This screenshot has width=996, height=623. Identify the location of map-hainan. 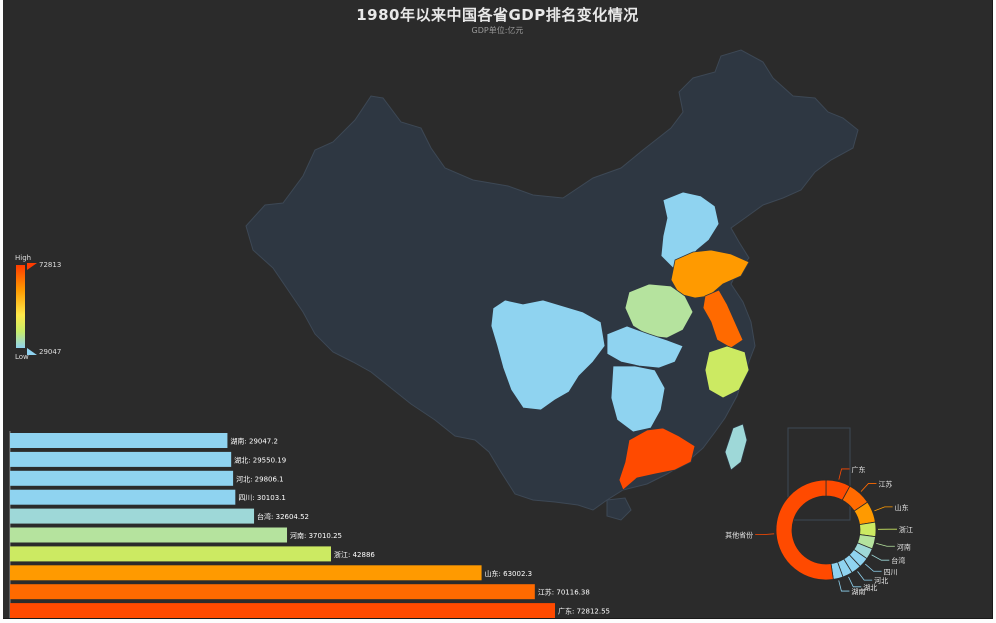
(619, 509).